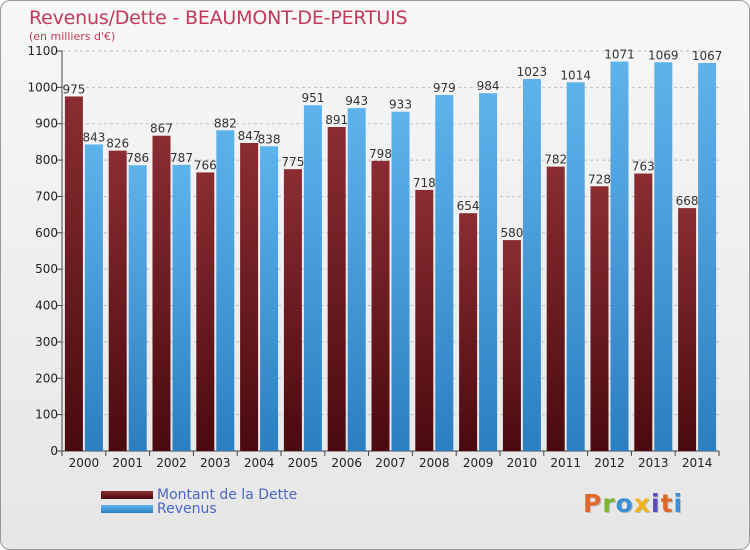  Describe the element at coordinates (72, 36) in the screenshot. I see `chart-subtitle: (en milliers d'€)` at that location.